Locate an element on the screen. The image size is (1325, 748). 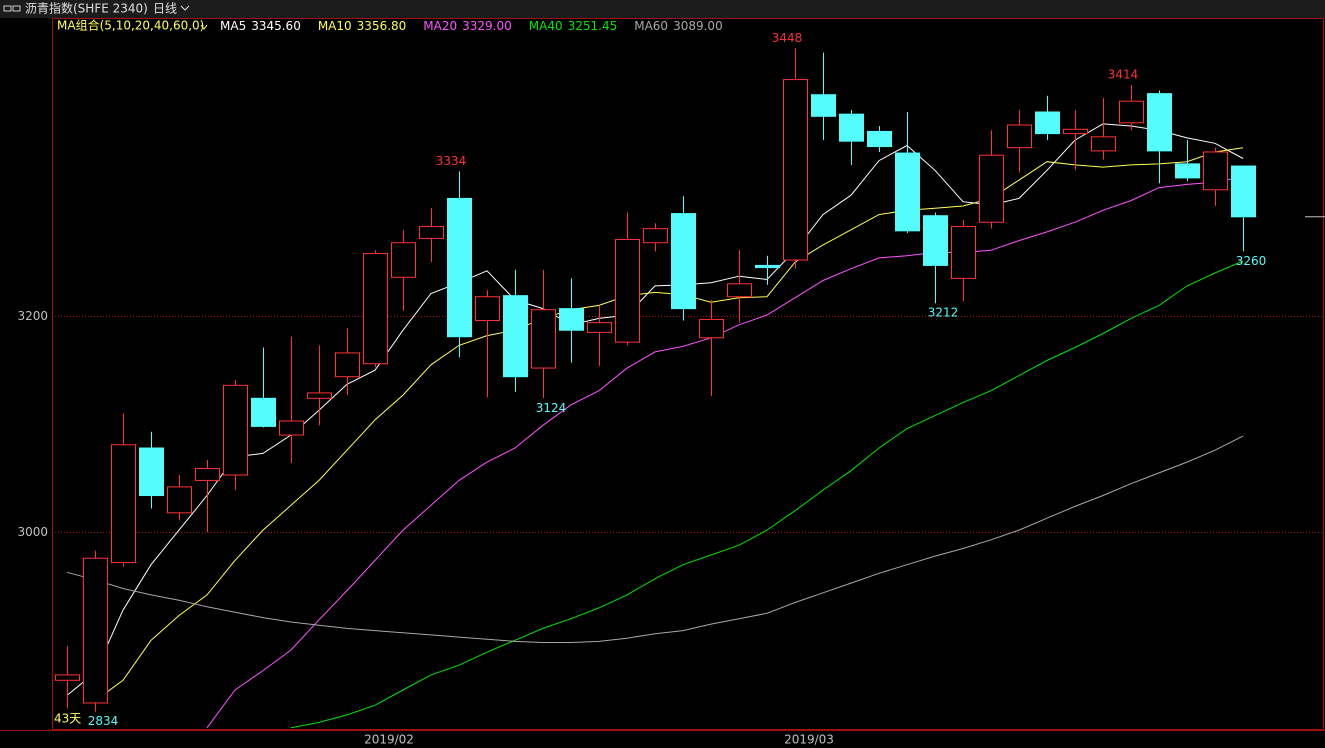
y-tick-label: 3000 is located at coordinates (32, 532).